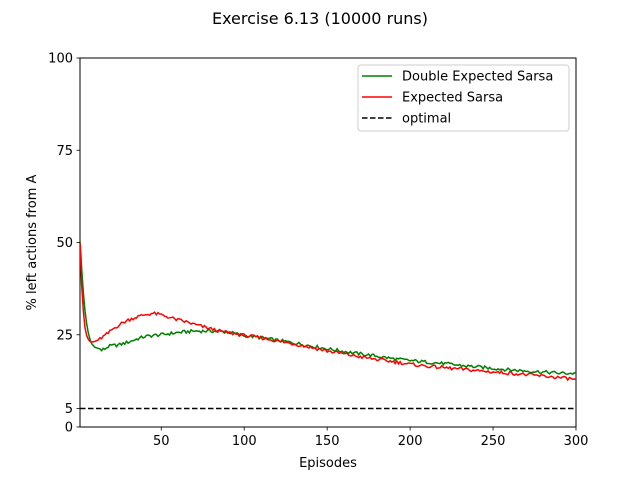 The image size is (640, 484). Describe the element at coordinates (64, 335) in the screenshot. I see `y-tick-label-25: 25` at that location.